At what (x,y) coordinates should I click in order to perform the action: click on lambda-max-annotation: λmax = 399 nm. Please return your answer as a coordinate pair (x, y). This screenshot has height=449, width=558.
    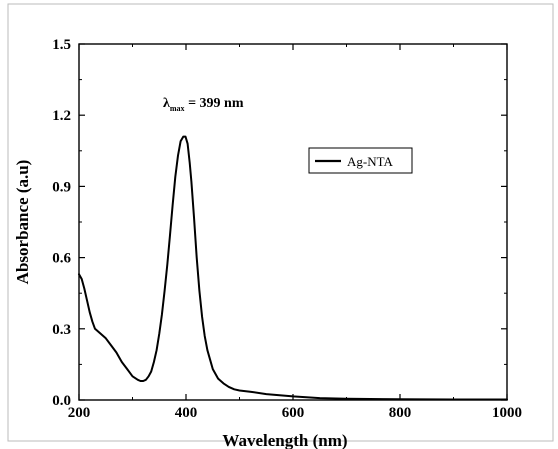
    Looking at the image, I should click on (203, 104).